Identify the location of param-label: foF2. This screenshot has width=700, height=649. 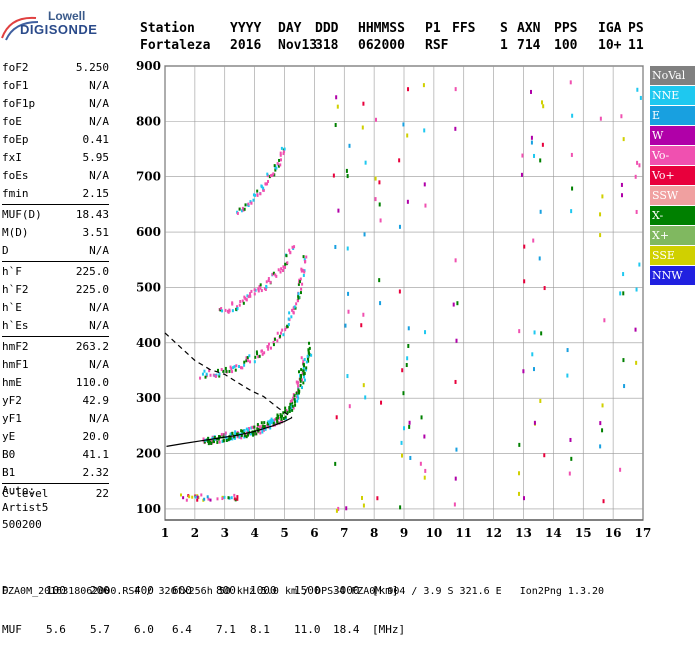
(15, 67).